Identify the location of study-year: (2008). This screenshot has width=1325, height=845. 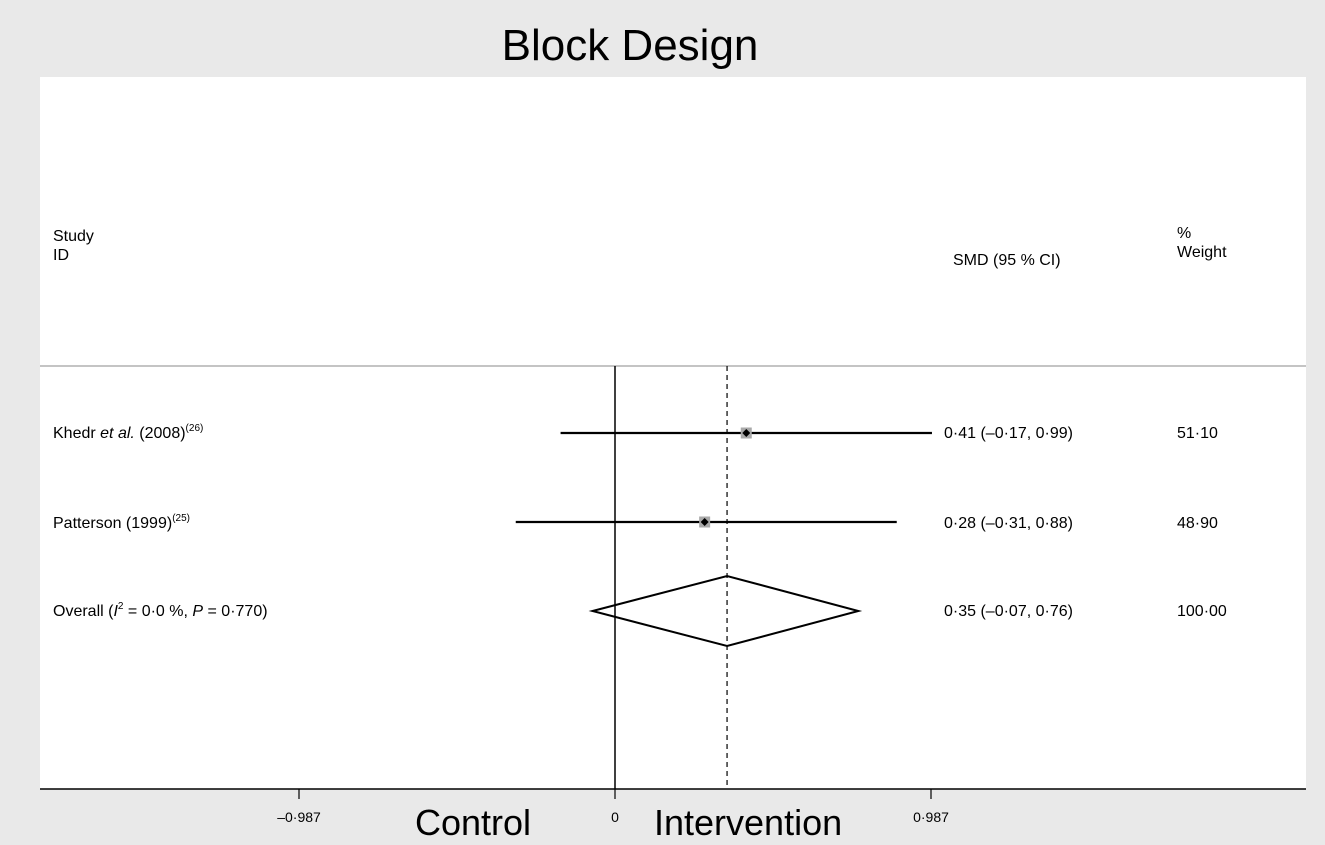
(162, 433).